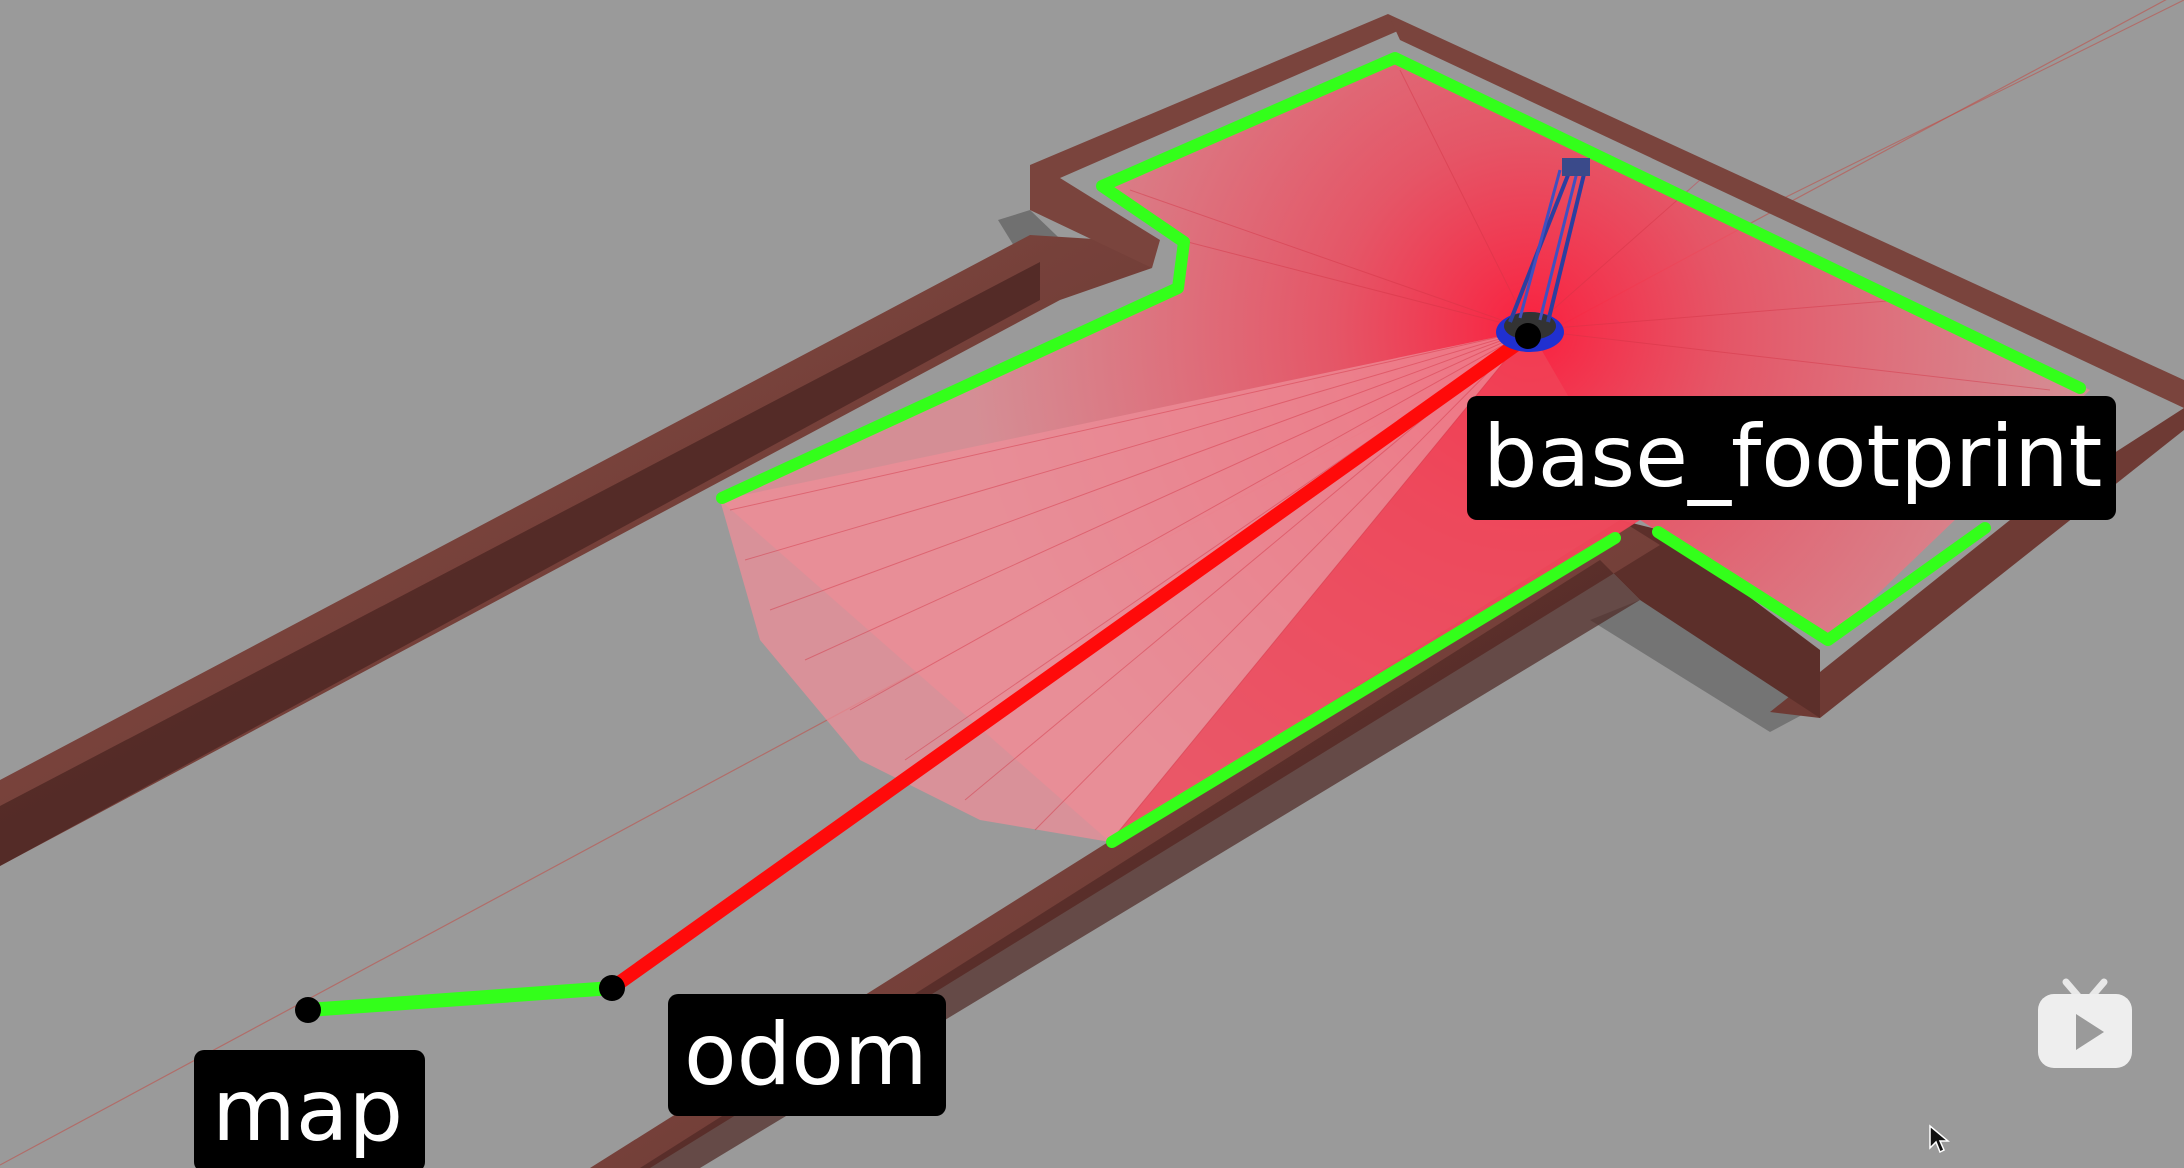  I want to click on mouse-cursor-icon, so click(1939, 1139).